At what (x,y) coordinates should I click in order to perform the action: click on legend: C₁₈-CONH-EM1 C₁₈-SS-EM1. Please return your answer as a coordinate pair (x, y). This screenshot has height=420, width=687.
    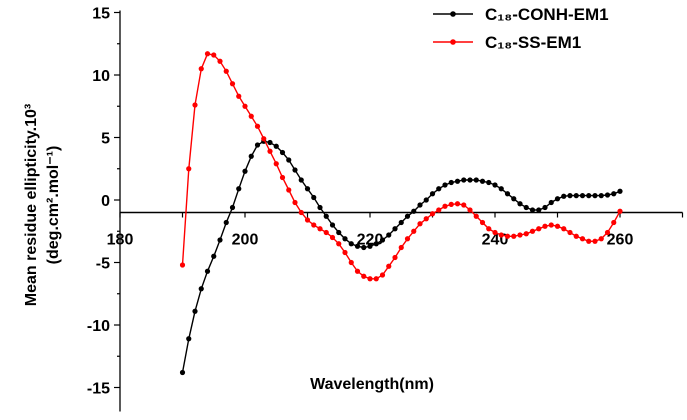
    Looking at the image, I should click on (521, 28).